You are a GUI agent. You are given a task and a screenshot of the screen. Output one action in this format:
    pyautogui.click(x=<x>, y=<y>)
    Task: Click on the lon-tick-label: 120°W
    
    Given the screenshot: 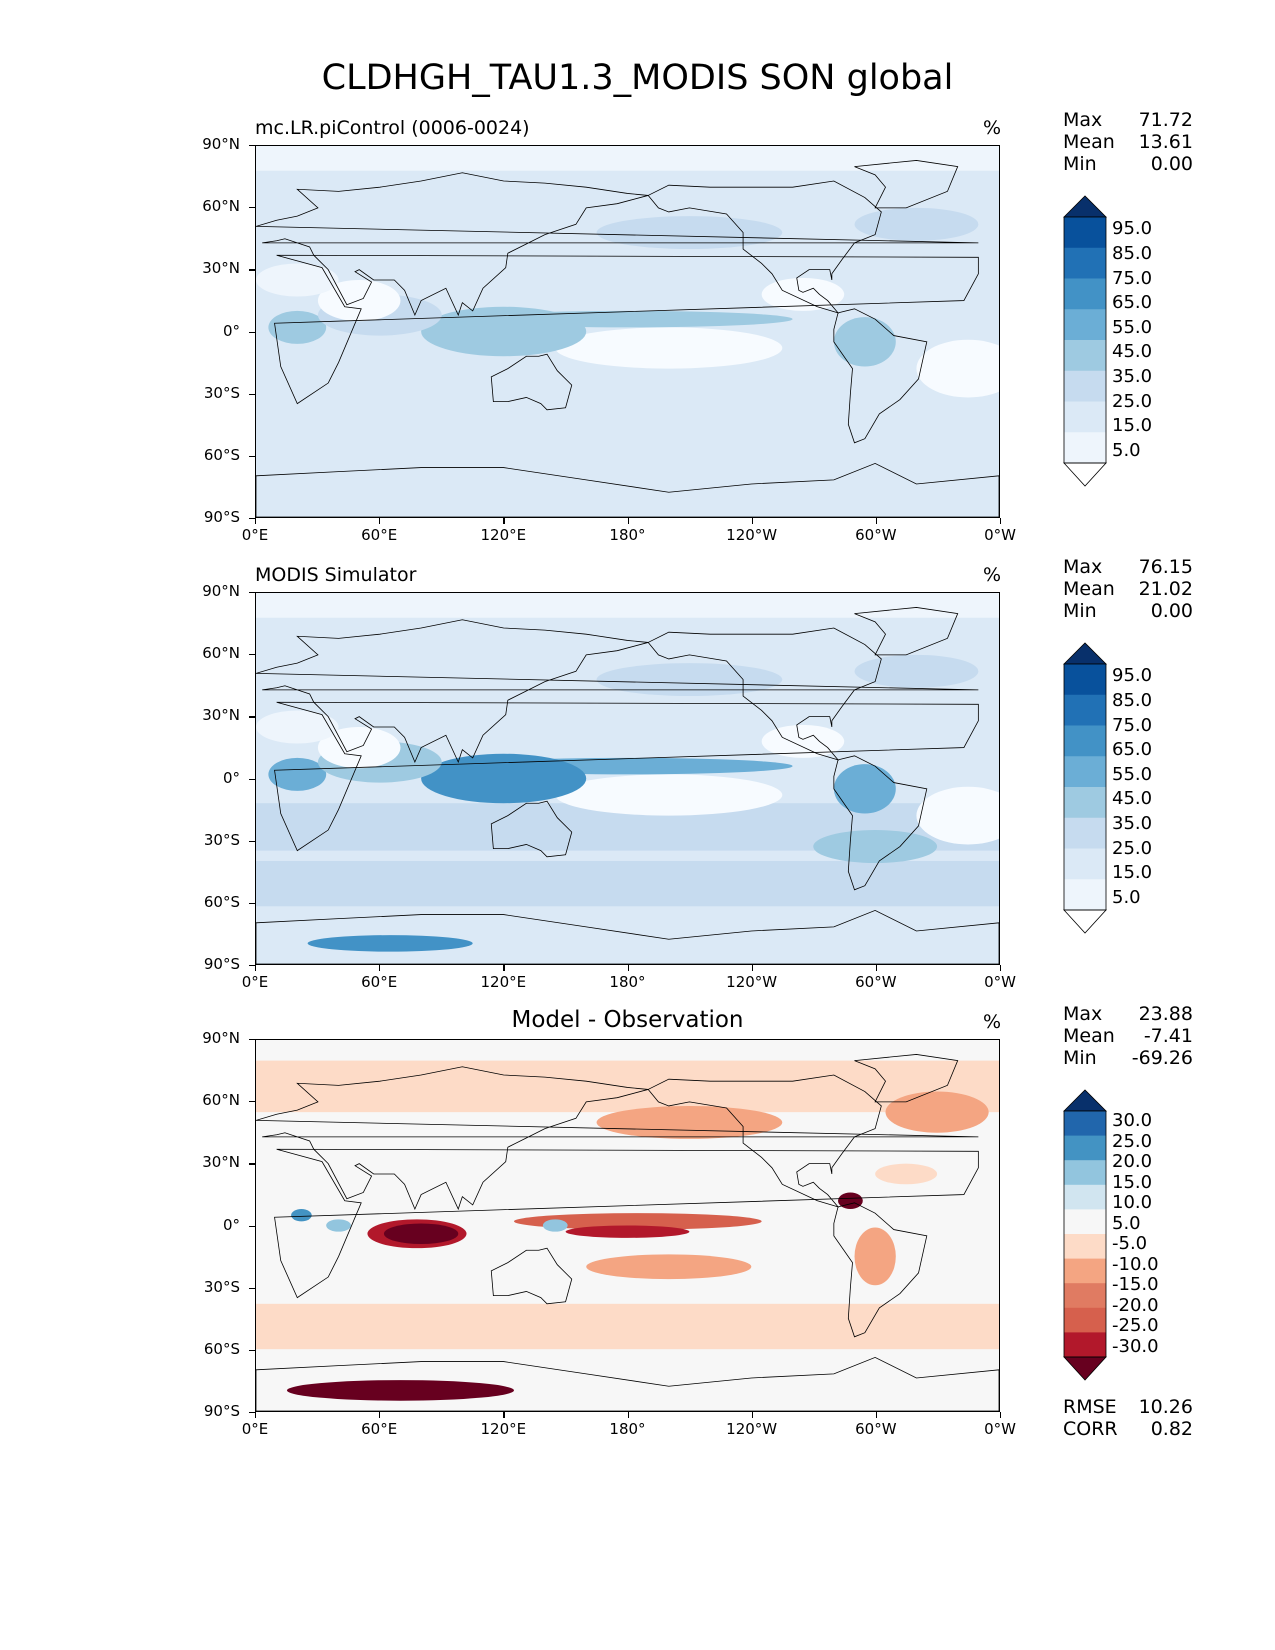 What is the action you would take?
    pyautogui.click(x=752, y=535)
    